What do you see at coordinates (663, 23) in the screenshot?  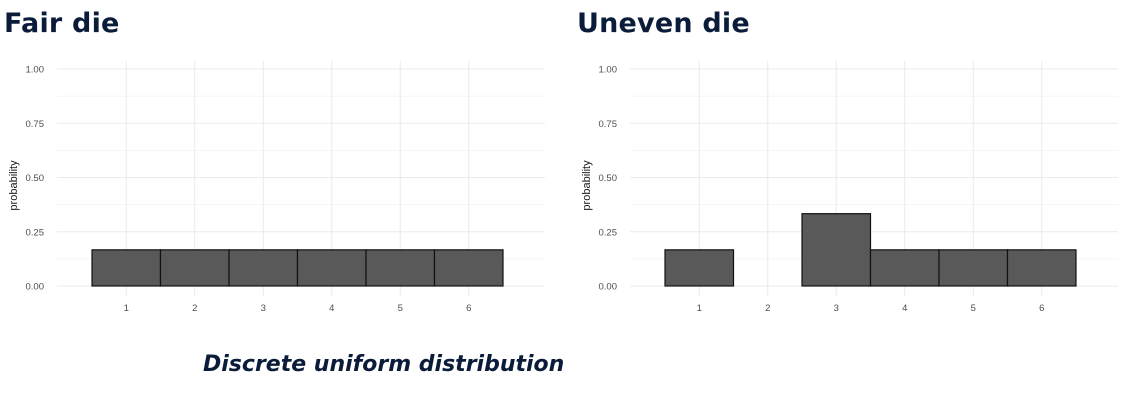 I see `chart-title-uneven-die: Uneven die` at bounding box center [663, 23].